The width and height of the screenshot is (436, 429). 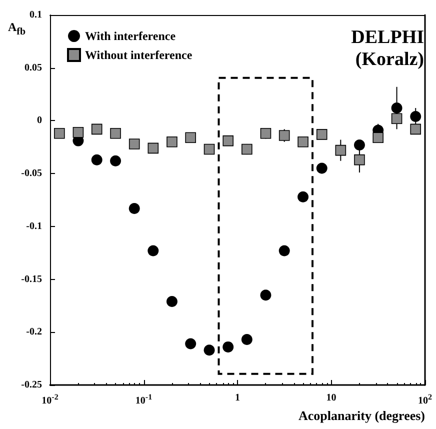 I want to click on legend-label: With interference, so click(x=130, y=36).